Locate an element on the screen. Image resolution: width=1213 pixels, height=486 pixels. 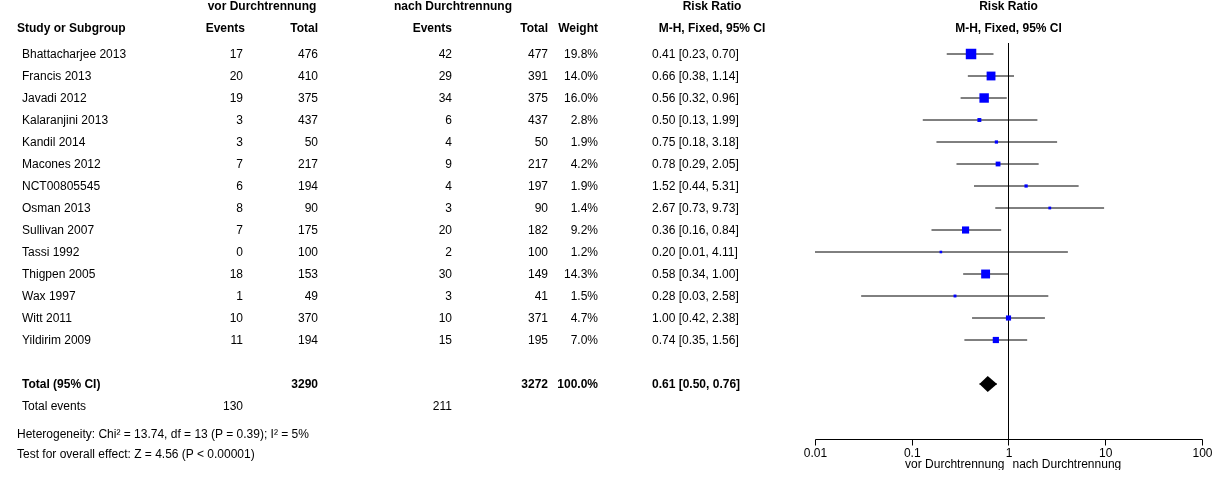
data-label: 90 is located at coordinates (541, 208).